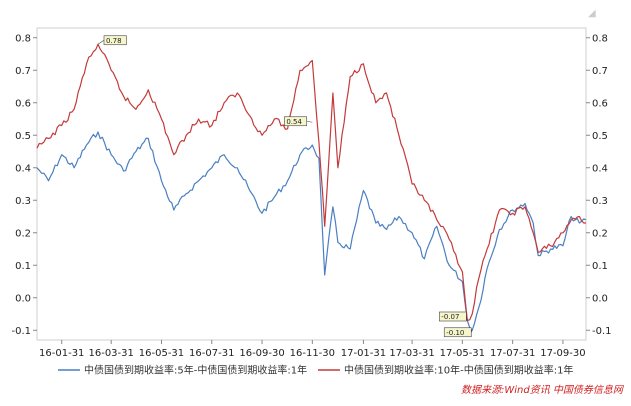  What do you see at coordinates (411, 353) in the screenshot?
I see `x-tick-label: 17-03-31` at bounding box center [411, 353].